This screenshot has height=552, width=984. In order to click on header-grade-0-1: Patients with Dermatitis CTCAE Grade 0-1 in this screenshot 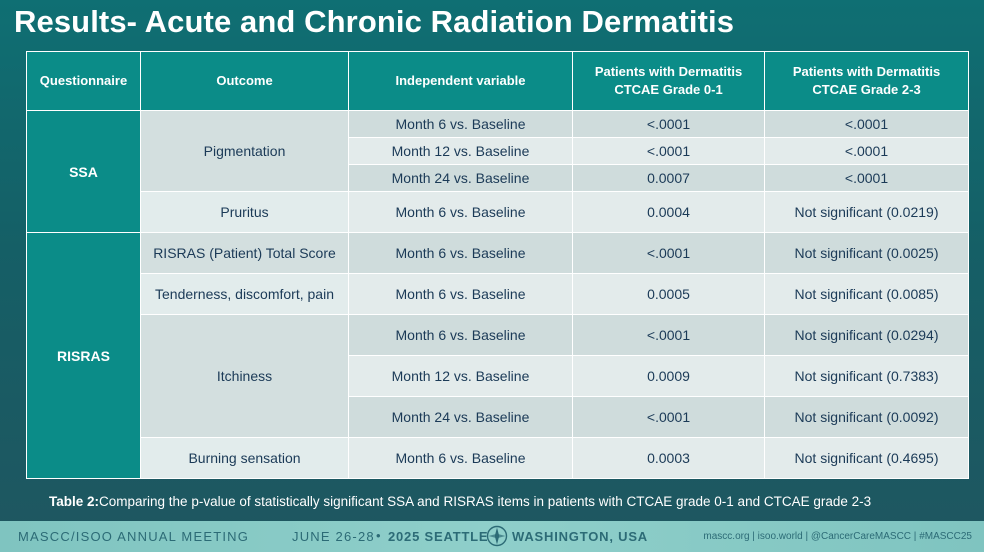, I will do `click(668, 81)`.